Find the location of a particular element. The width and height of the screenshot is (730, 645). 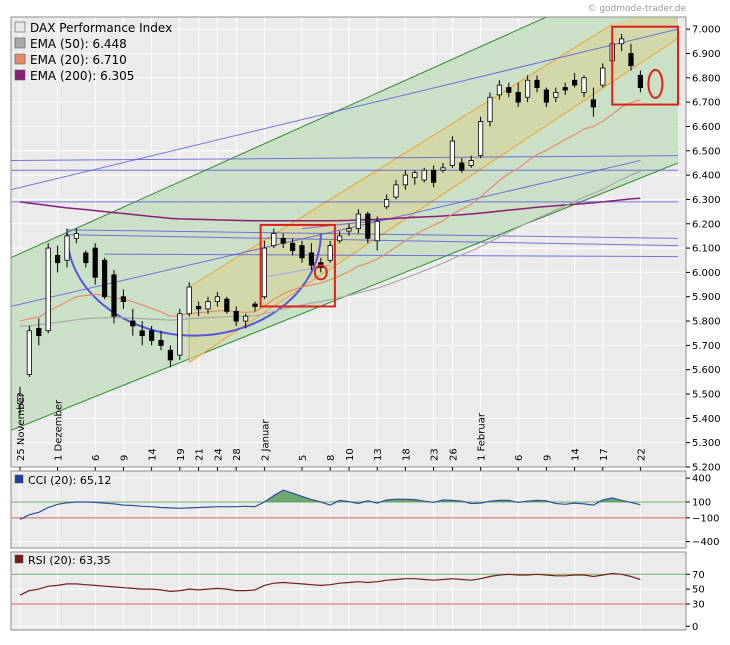

xtick-label: 28 is located at coordinates (237, 454).